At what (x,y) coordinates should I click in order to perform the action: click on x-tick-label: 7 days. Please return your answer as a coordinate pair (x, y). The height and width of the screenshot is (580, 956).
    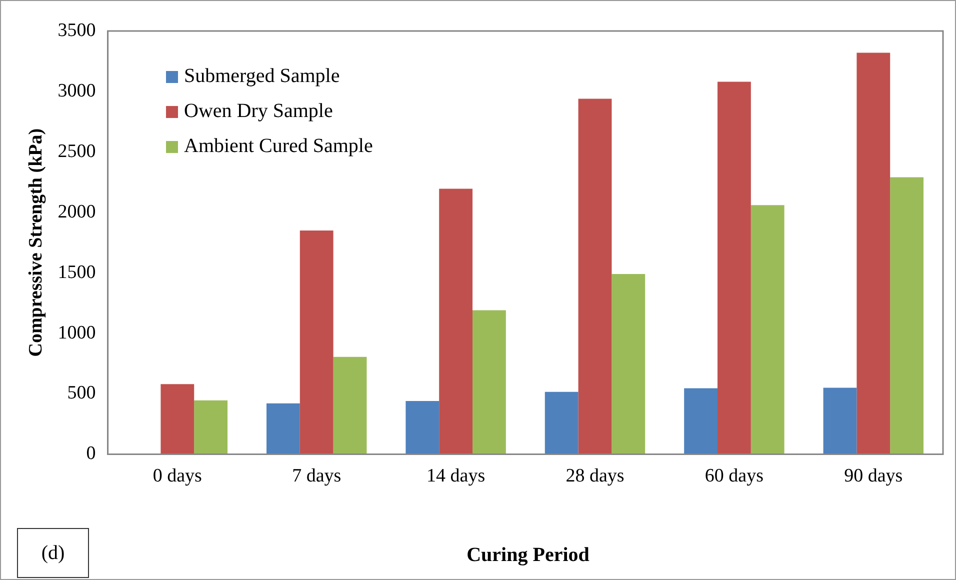
    Looking at the image, I should click on (317, 476).